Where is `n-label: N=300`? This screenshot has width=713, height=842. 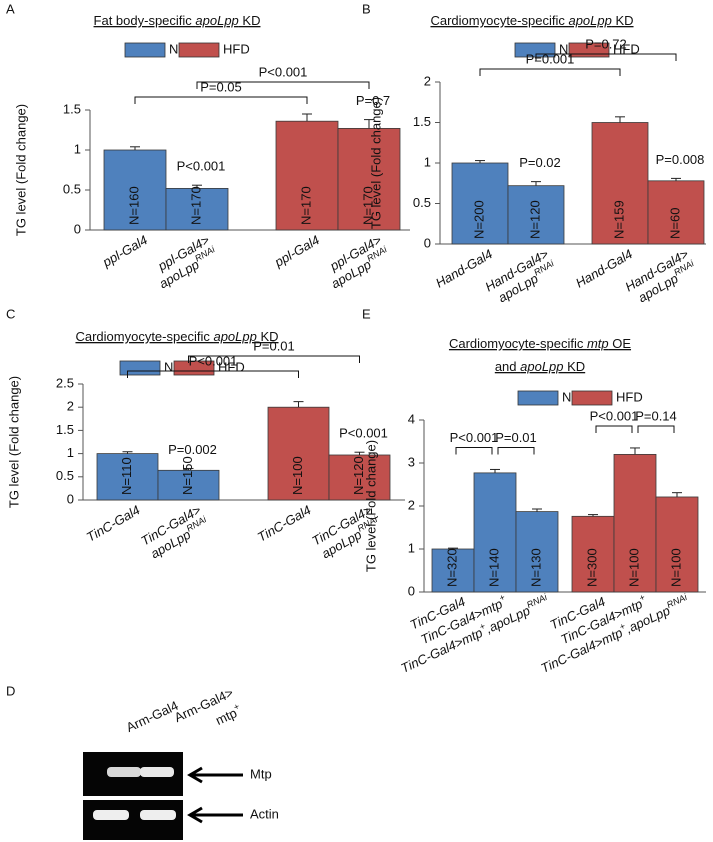 n-label: N=300 is located at coordinates (591, 567).